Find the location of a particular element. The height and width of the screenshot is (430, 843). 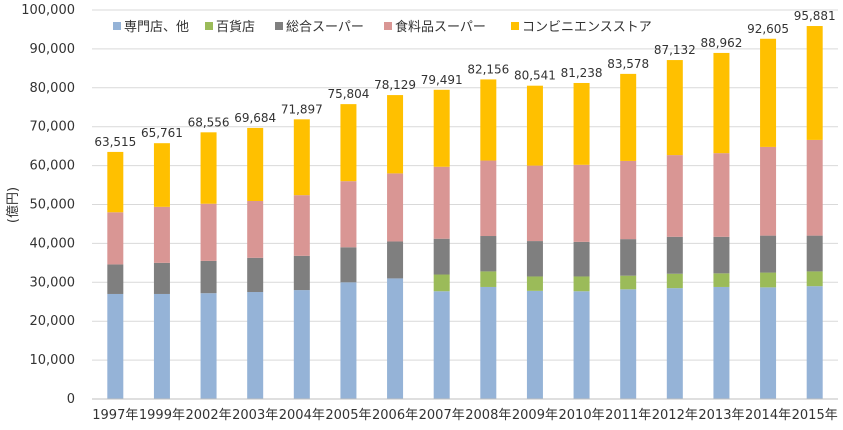

total-label: 82,156 is located at coordinates (488, 69).